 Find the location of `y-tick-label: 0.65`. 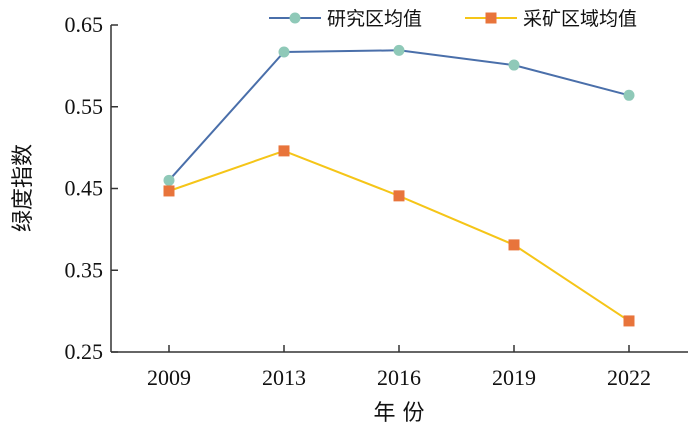

y-tick-label: 0.65 is located at coordinates (84, 24).